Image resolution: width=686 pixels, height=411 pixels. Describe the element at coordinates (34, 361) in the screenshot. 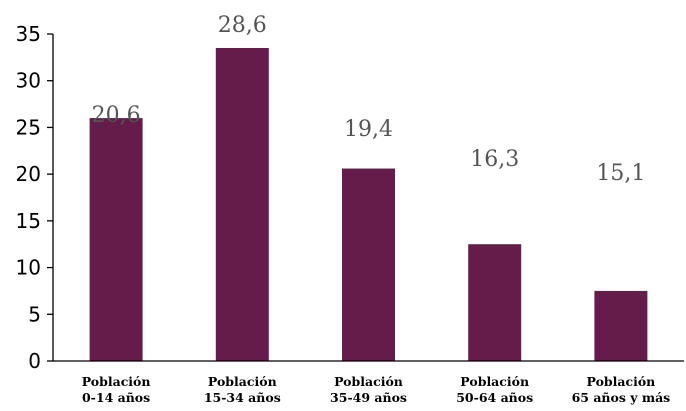

I see `y-tick-label: 0` at that location.